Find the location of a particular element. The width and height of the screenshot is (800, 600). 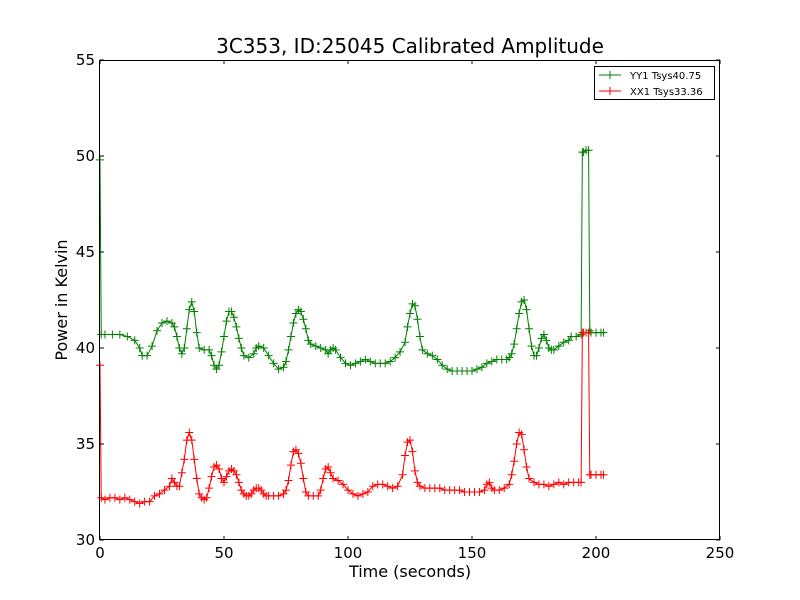

legend-box is located at coordinates (654, 83).